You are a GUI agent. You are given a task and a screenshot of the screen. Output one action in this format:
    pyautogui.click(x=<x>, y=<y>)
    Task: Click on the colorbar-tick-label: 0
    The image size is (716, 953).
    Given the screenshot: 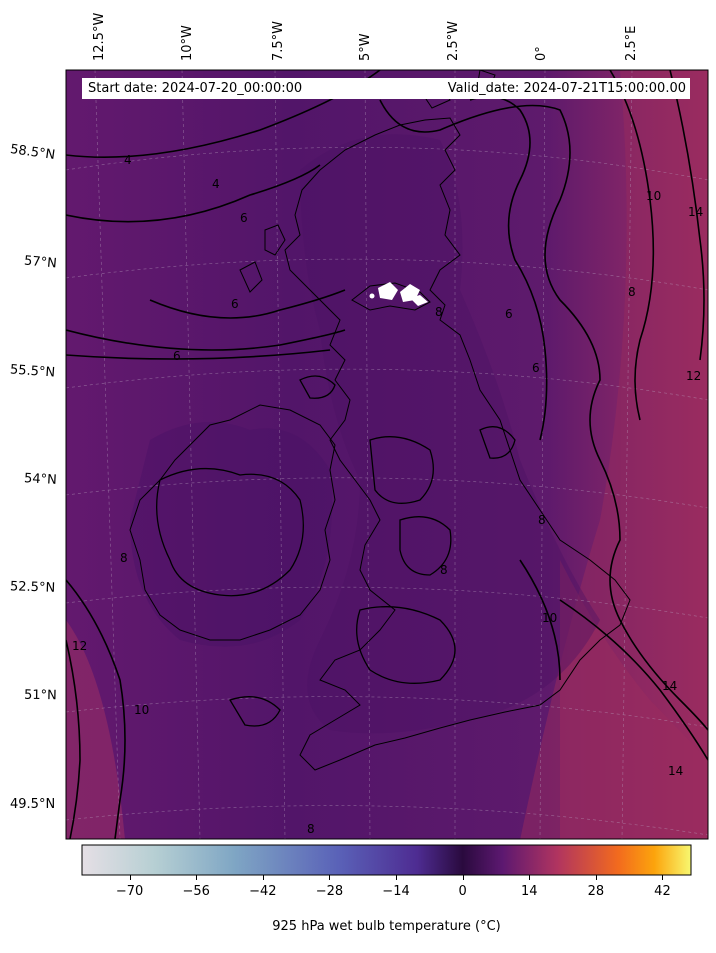 What is the action you would take?
    pyautogui.click(x=462, y=891)
    